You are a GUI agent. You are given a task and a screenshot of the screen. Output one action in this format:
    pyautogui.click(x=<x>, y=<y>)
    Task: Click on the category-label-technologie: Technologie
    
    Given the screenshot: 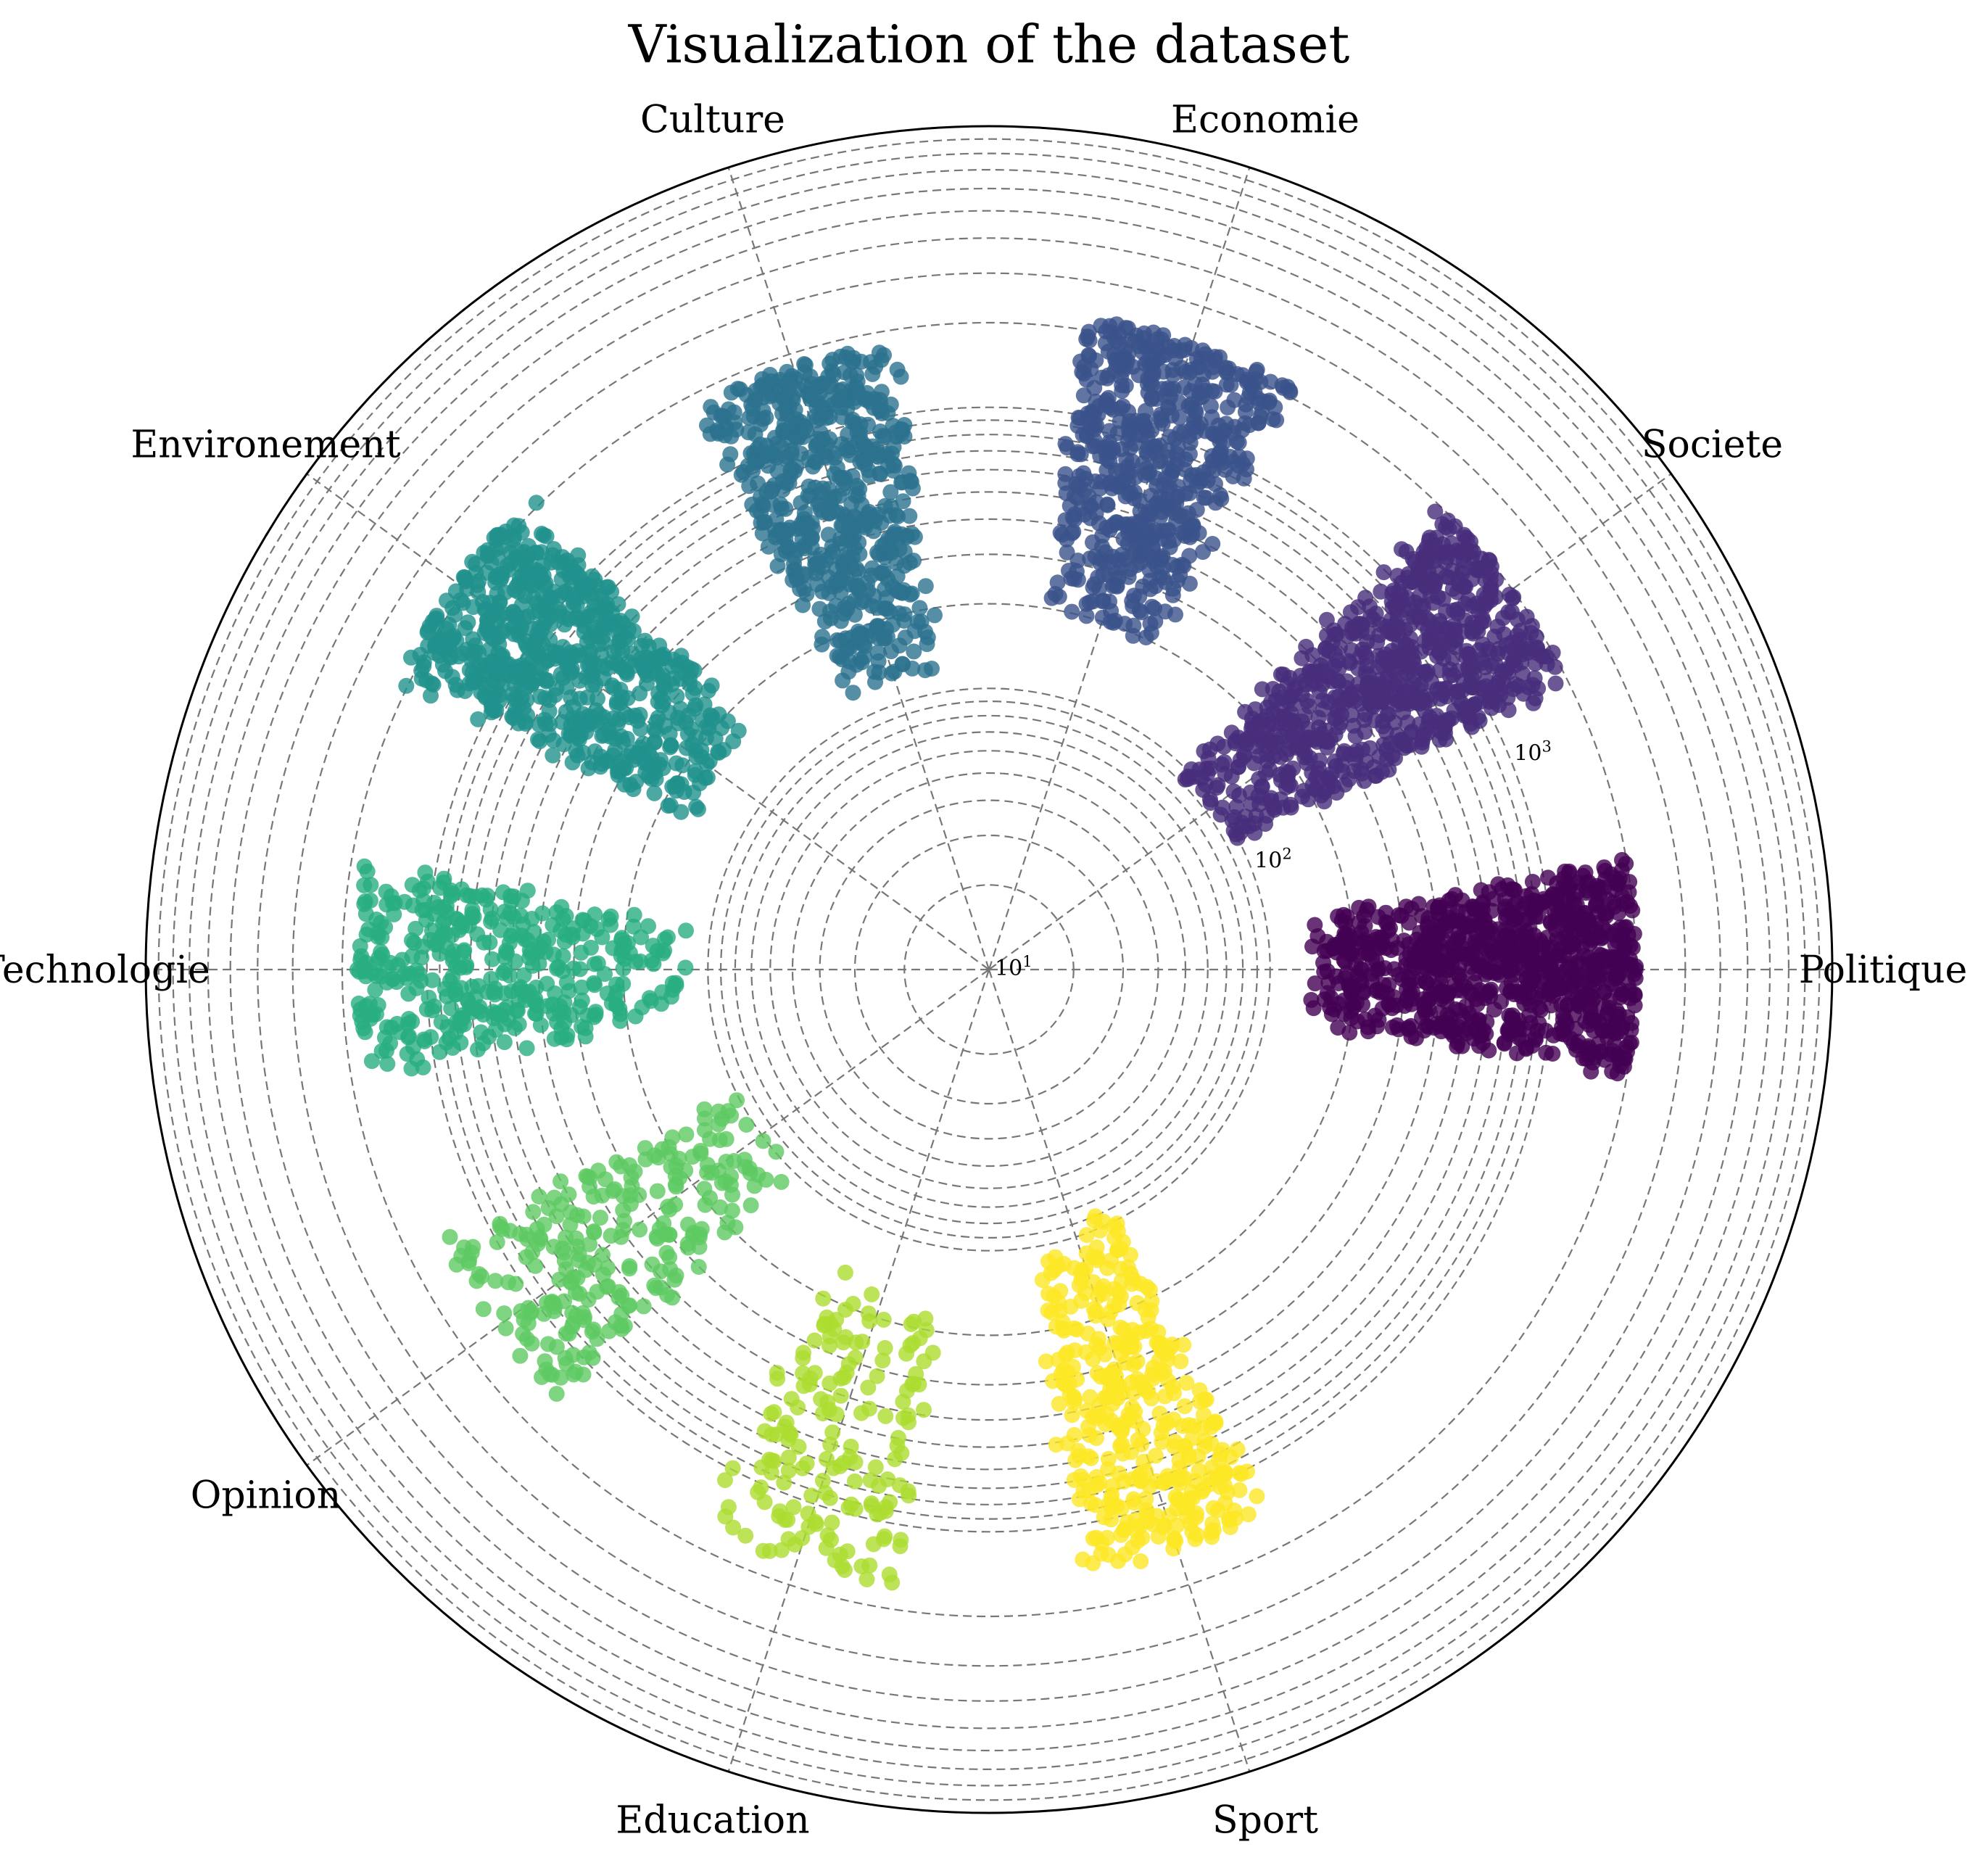 What is the action you would take?
    pyautogui.click(x=105, y=970)
    